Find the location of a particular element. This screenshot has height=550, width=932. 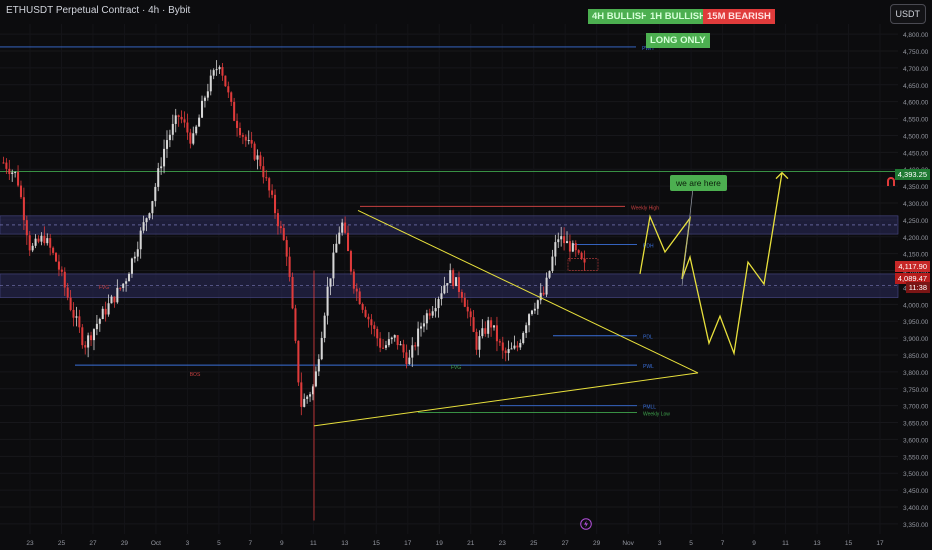

annotation-label: FVG is located at coordinates (456, 368).